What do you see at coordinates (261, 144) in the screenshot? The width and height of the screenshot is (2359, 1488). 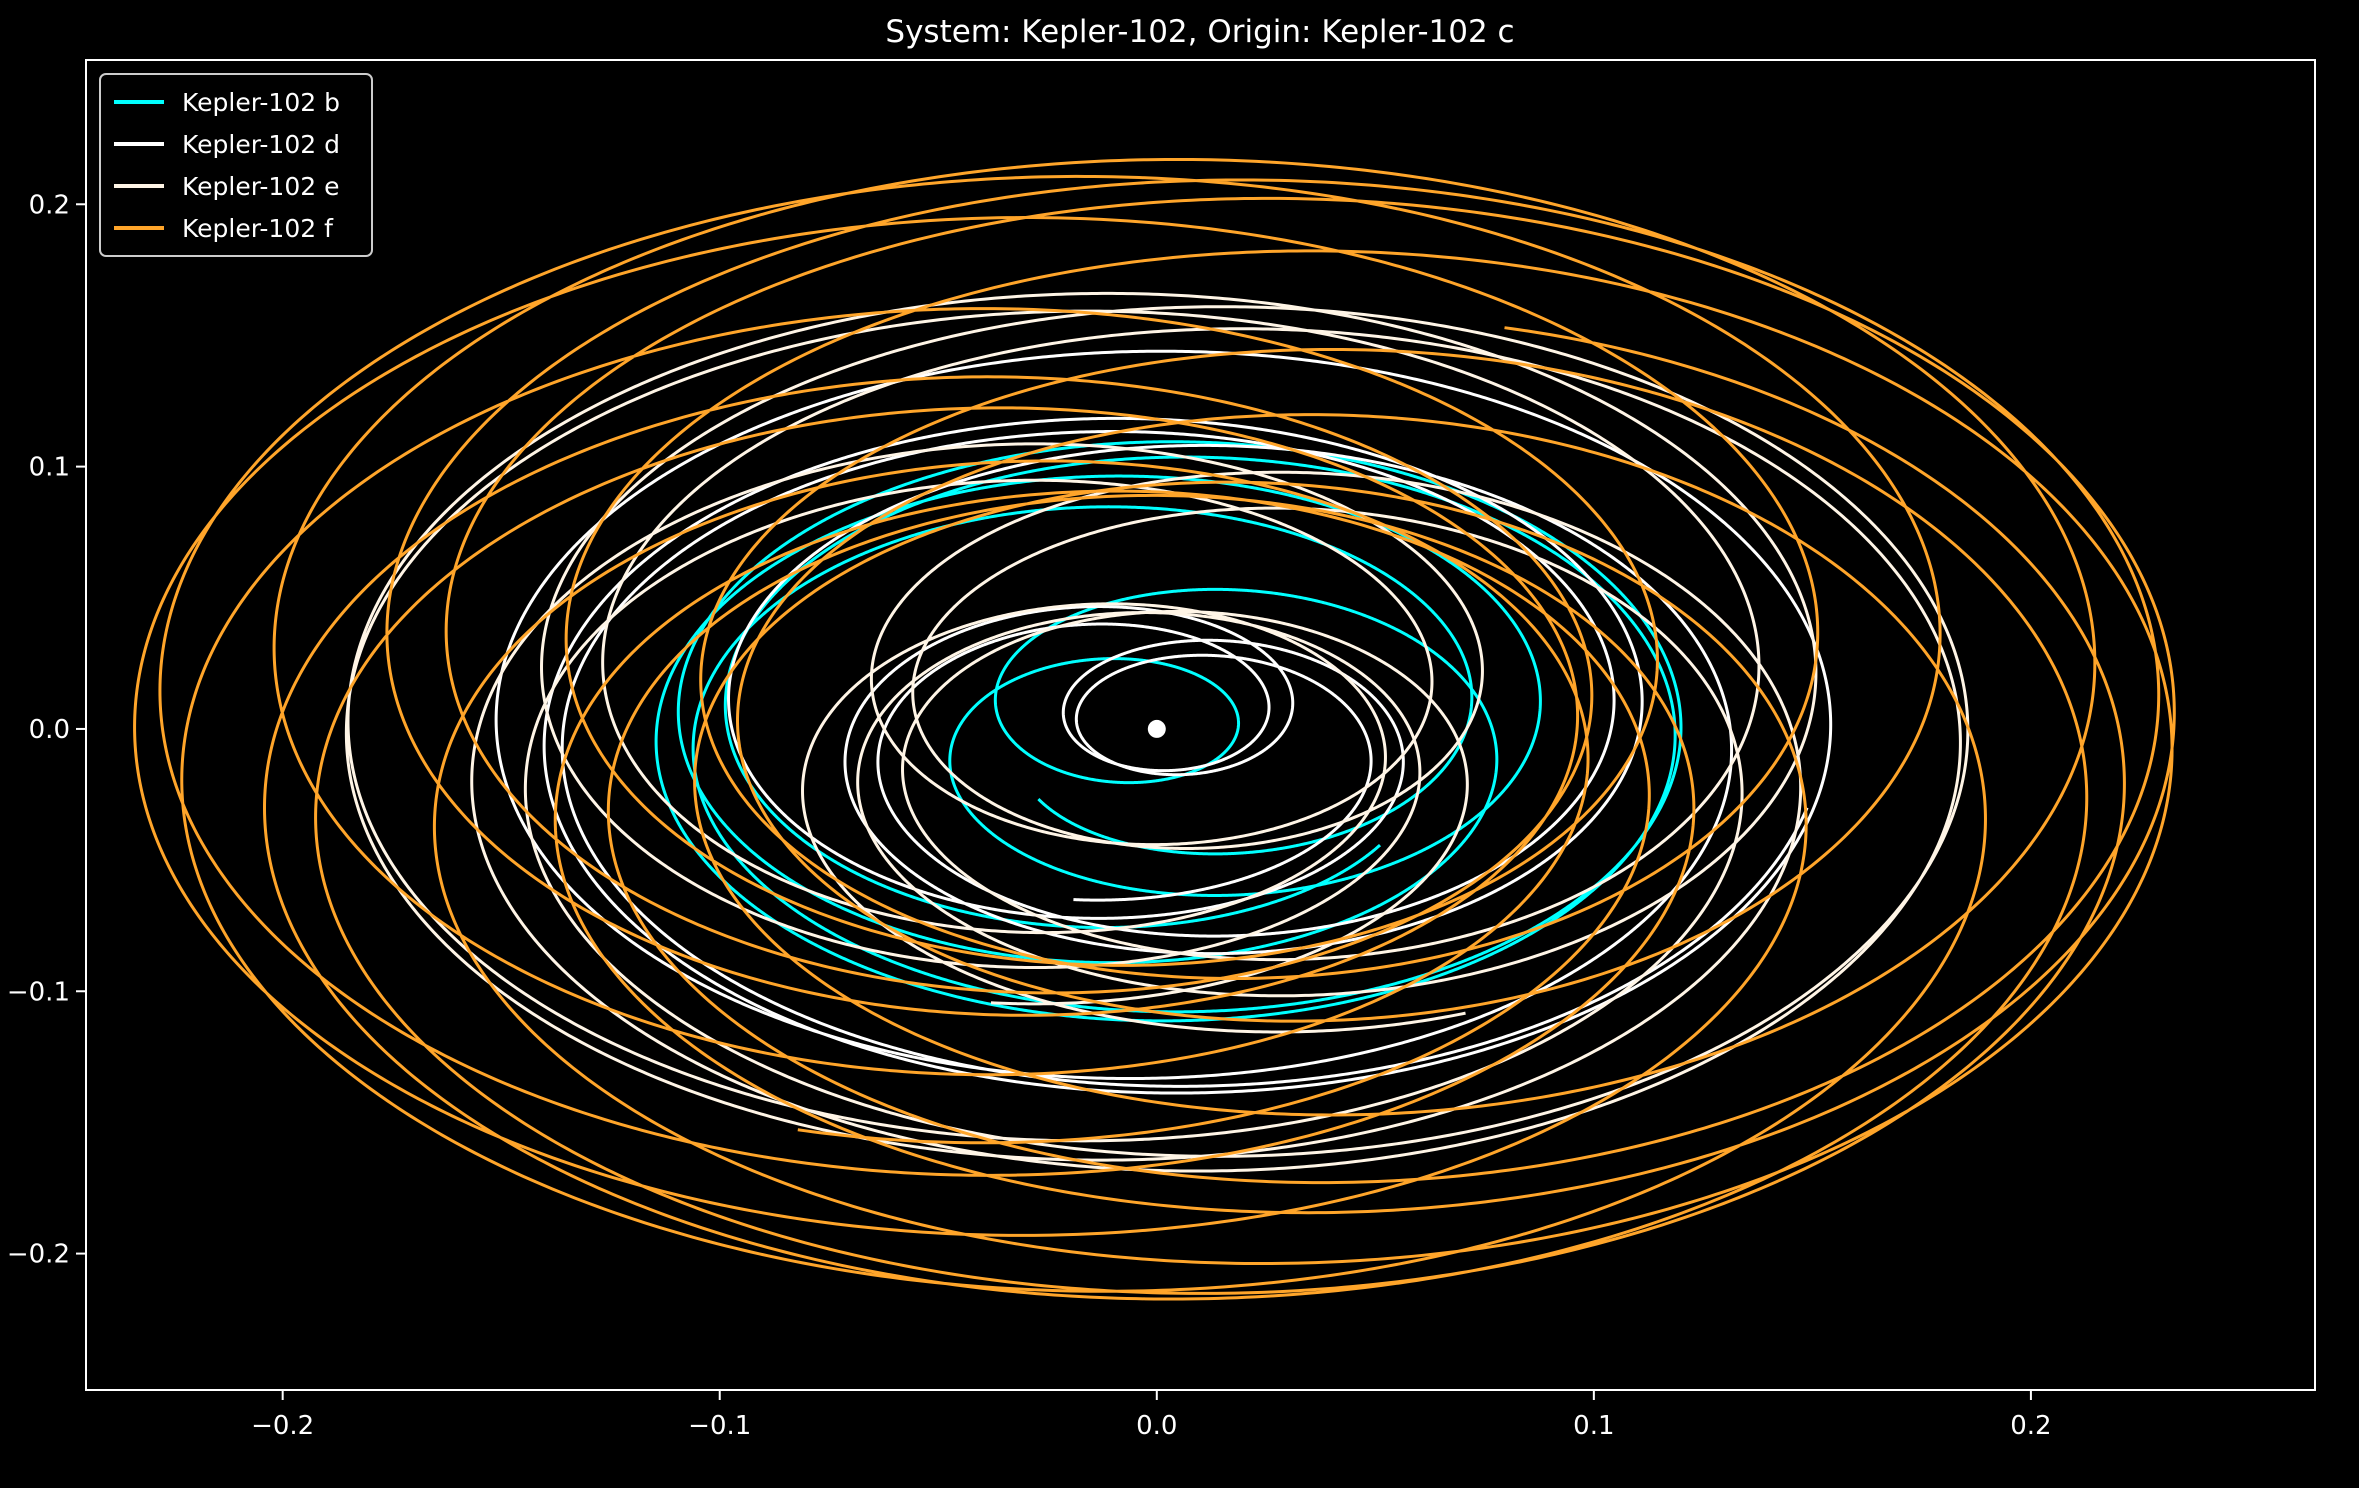 I see `legend-label-kepler-102-d: Kepler-102 d` at bounding box center [261, 144].